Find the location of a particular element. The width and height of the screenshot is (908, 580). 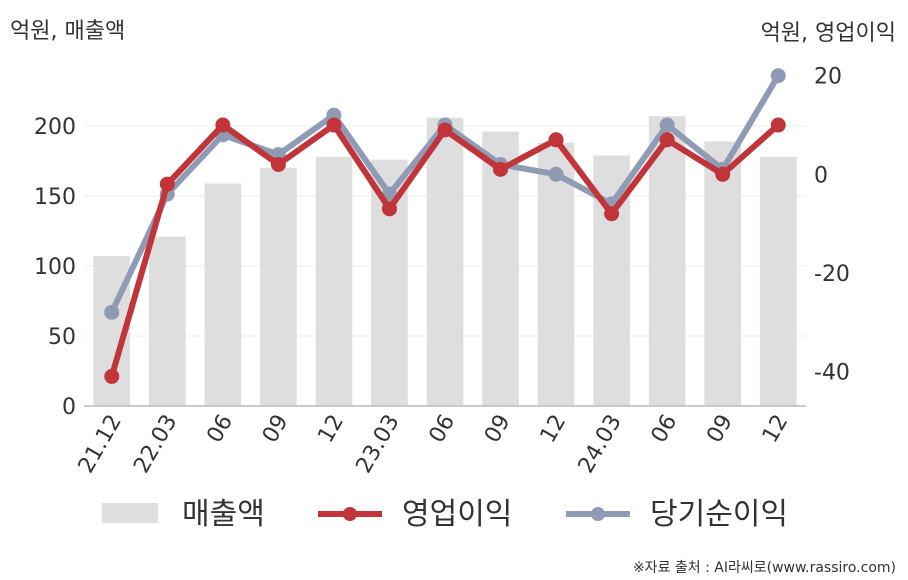

x-tick-7: 09 is located at coordinates (498, 429).